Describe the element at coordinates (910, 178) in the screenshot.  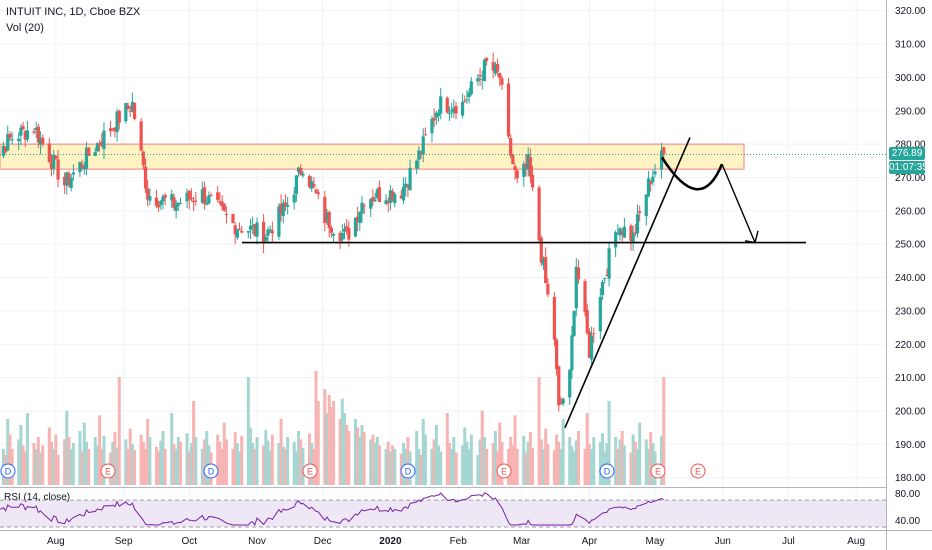
I see `price-tick-label: 270.00` at that location.